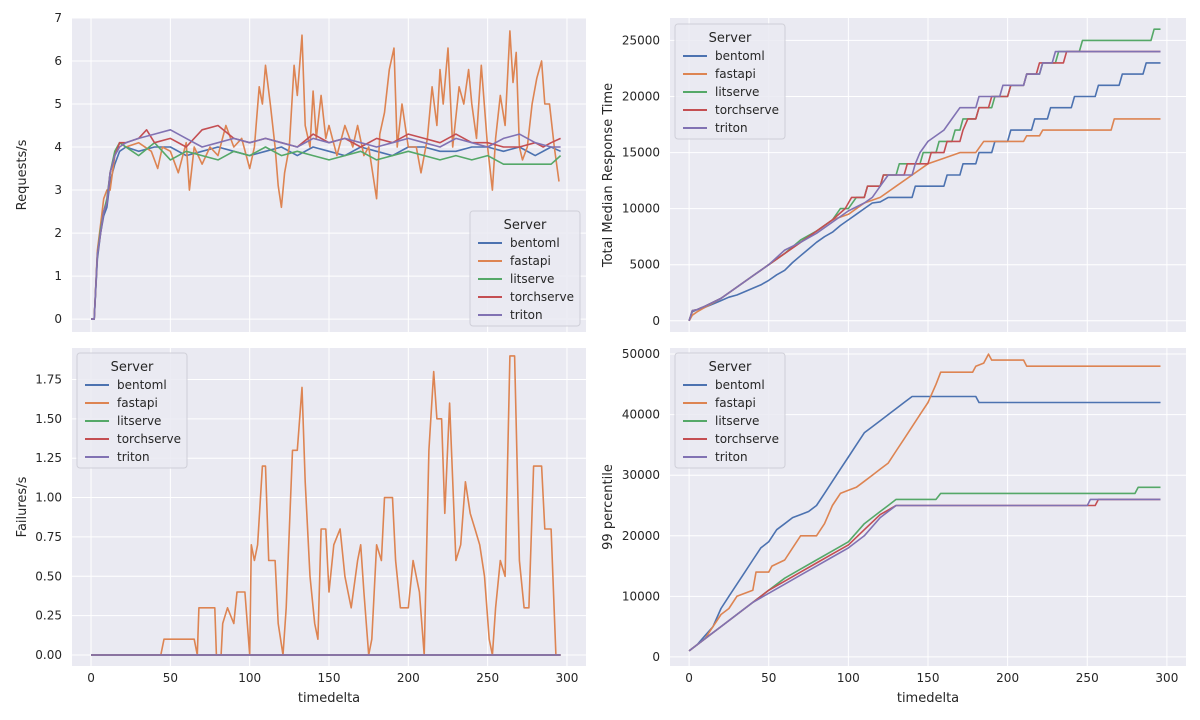  Describe the element at coordinates (641, 354) in the screenshot. I see `y-tick-label: 50000` at that location.